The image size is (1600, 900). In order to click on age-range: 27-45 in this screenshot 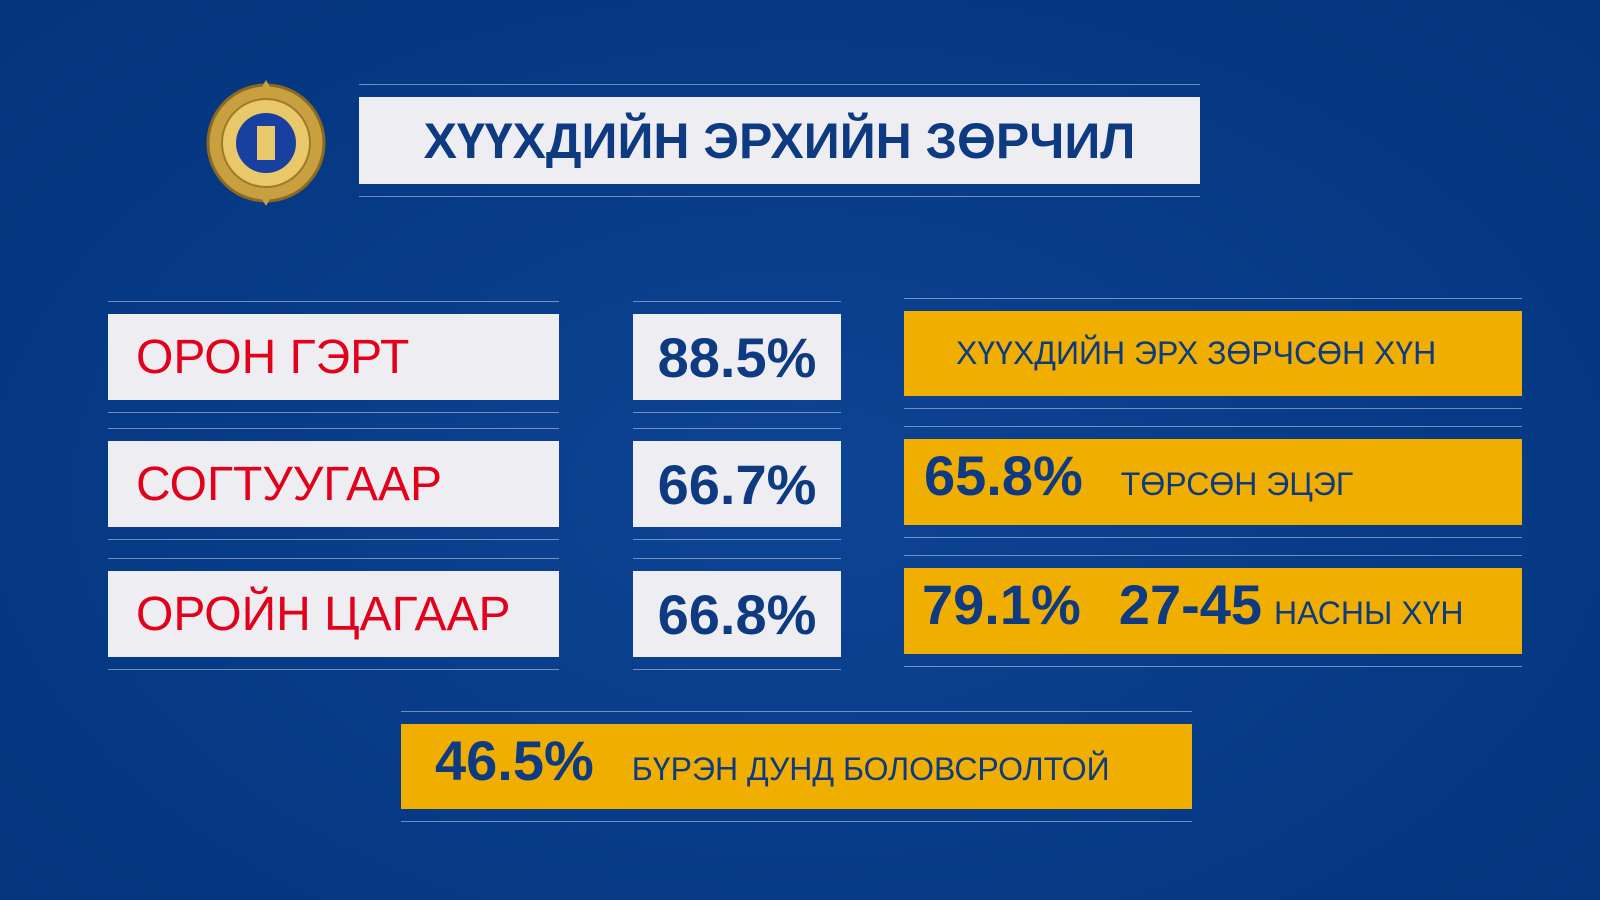, I will do `click(1190, 604)`.